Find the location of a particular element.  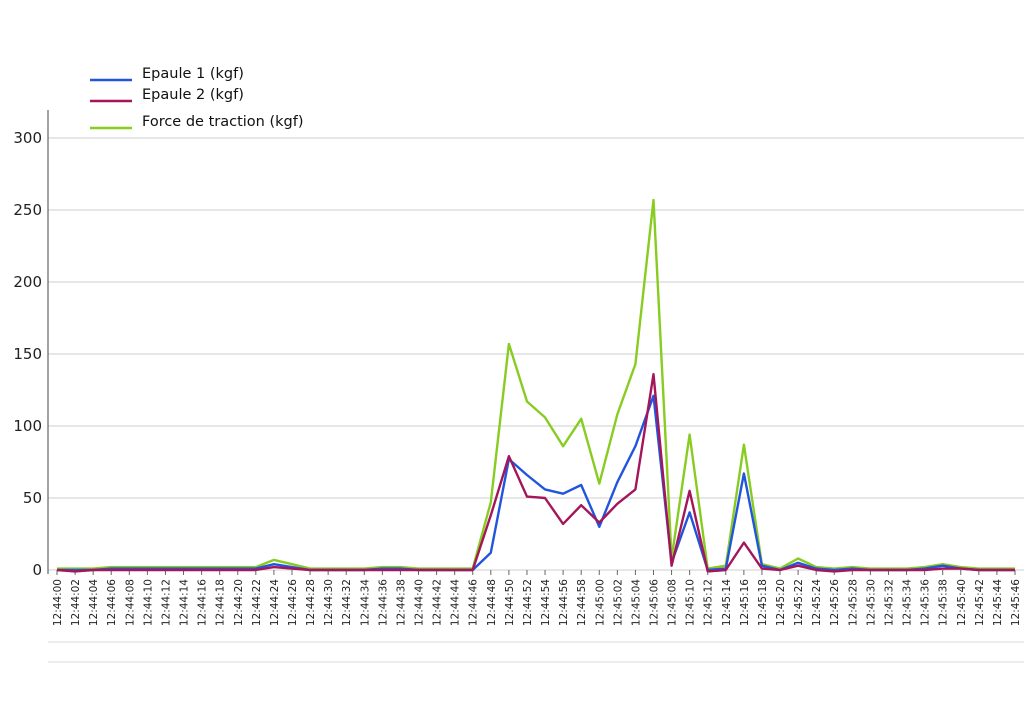

x-tick-label: 12:44:14 is located at coordinates (185, 602).